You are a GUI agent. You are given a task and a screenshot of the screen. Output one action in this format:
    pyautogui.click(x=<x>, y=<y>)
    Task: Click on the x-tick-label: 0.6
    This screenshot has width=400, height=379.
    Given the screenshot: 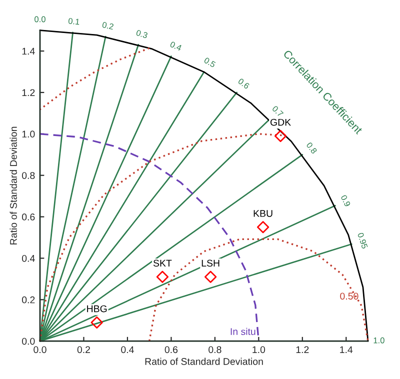 What is the action you would take?
    pyautogui.click(x=171, y=350)
    